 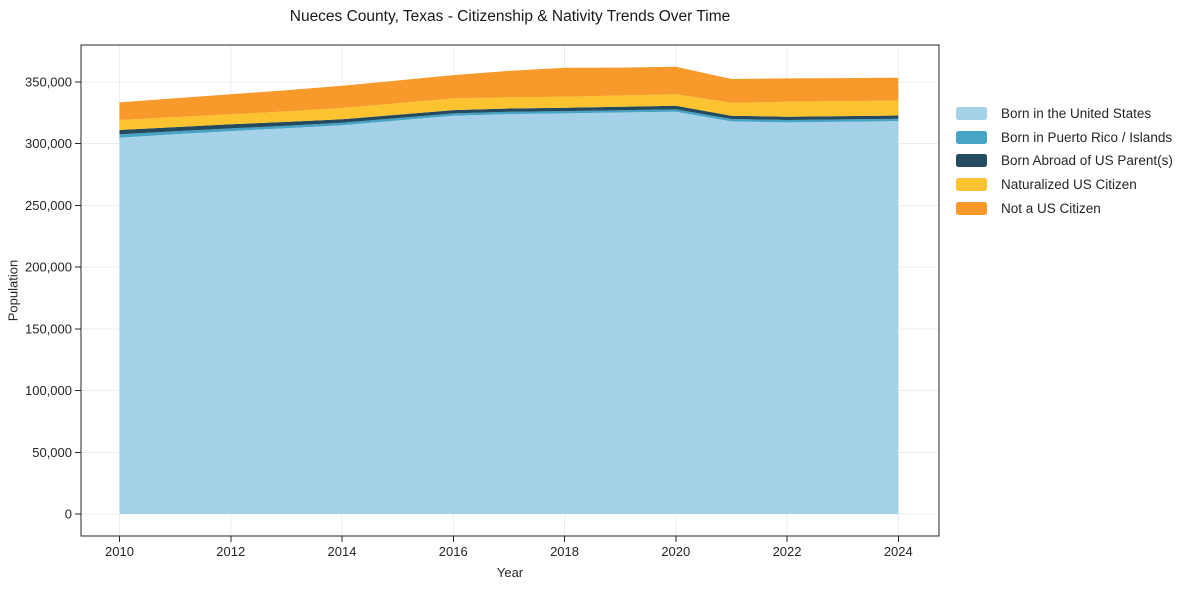 I want to click on svg-text: 2012, so click(x=230, y=551).